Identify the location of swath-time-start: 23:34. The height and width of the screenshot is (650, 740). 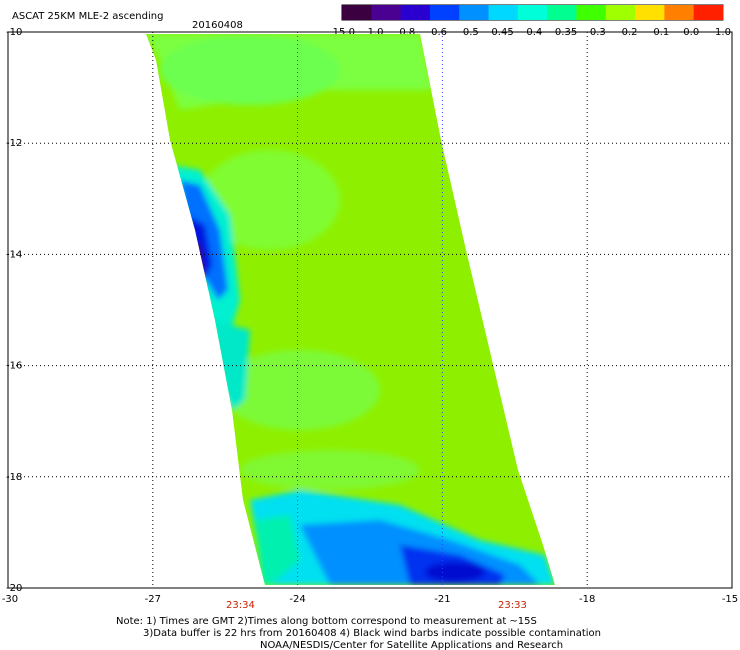
(240, 605).